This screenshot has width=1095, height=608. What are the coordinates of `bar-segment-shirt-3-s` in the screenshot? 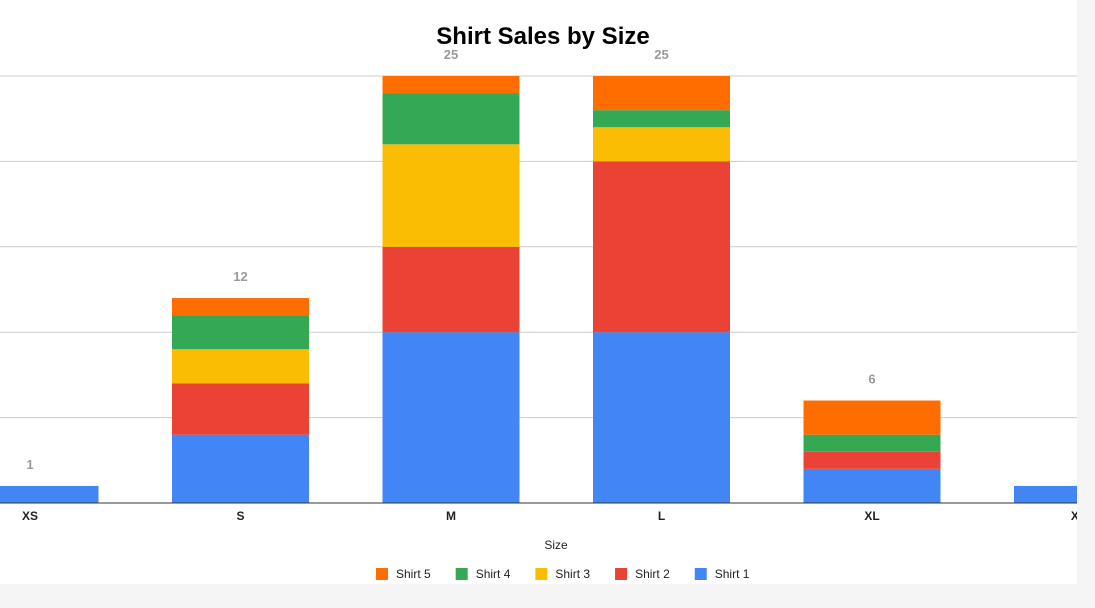 It's located at (240, 366).